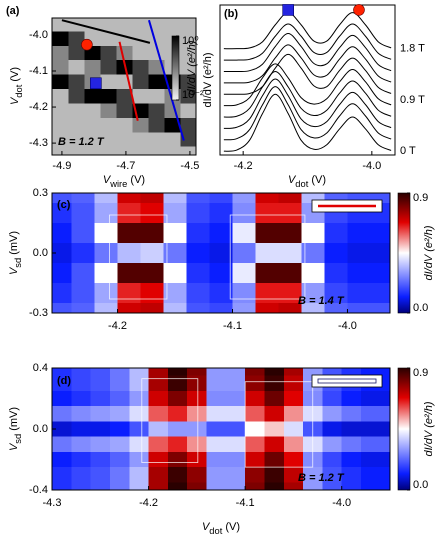 Image resolution: width=436 pixels, height=543 pixels. What do you see at coordinates (420, 198) in the screenshot?
I see `colorbar-tick-label: 0.9` at bounding box center [420, 198].